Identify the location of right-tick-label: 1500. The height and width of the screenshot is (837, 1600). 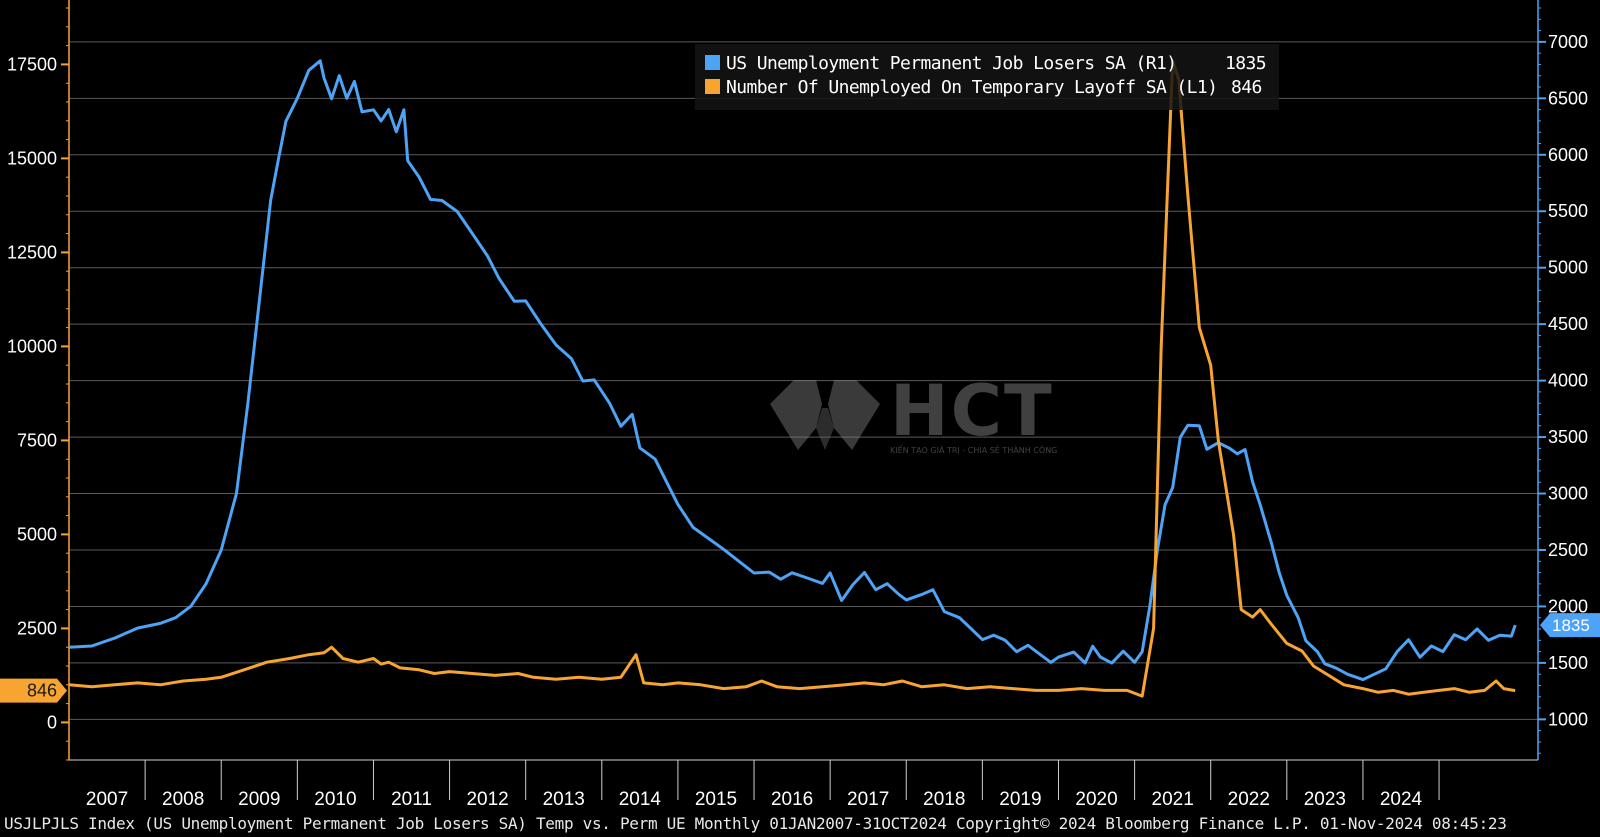
(1568, 663).